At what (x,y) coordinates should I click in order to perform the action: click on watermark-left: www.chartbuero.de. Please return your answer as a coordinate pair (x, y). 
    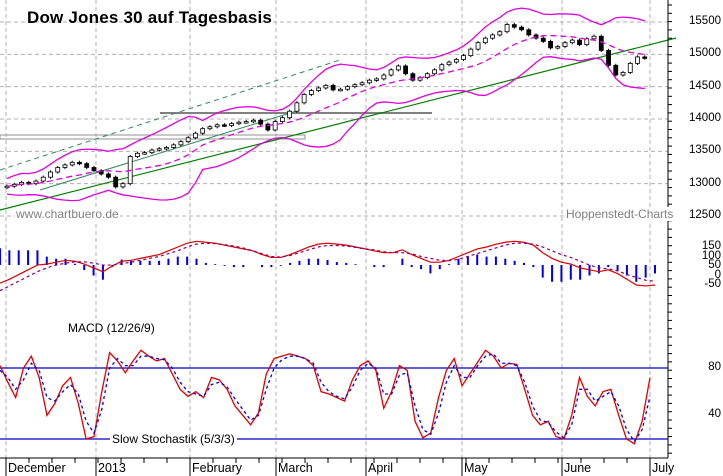
    Looking at the image, I should click on (67, 214).